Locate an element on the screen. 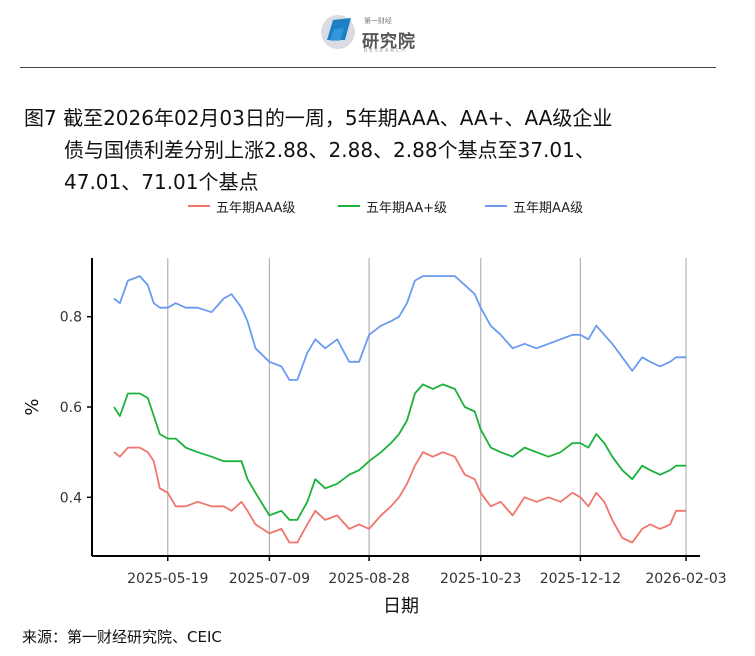 The width and height of the screenshot is (755, 656). header-divider is located at coordinates (368, 67).